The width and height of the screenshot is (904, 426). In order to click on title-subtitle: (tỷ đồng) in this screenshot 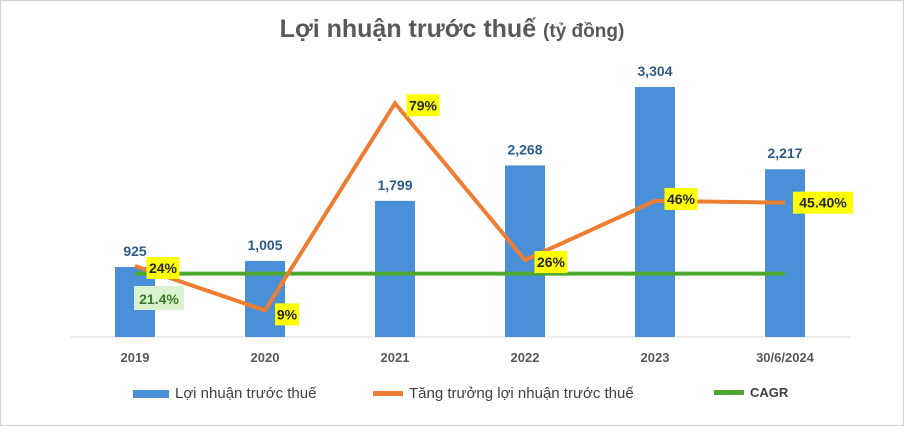, I will do `click(584, 31)`.